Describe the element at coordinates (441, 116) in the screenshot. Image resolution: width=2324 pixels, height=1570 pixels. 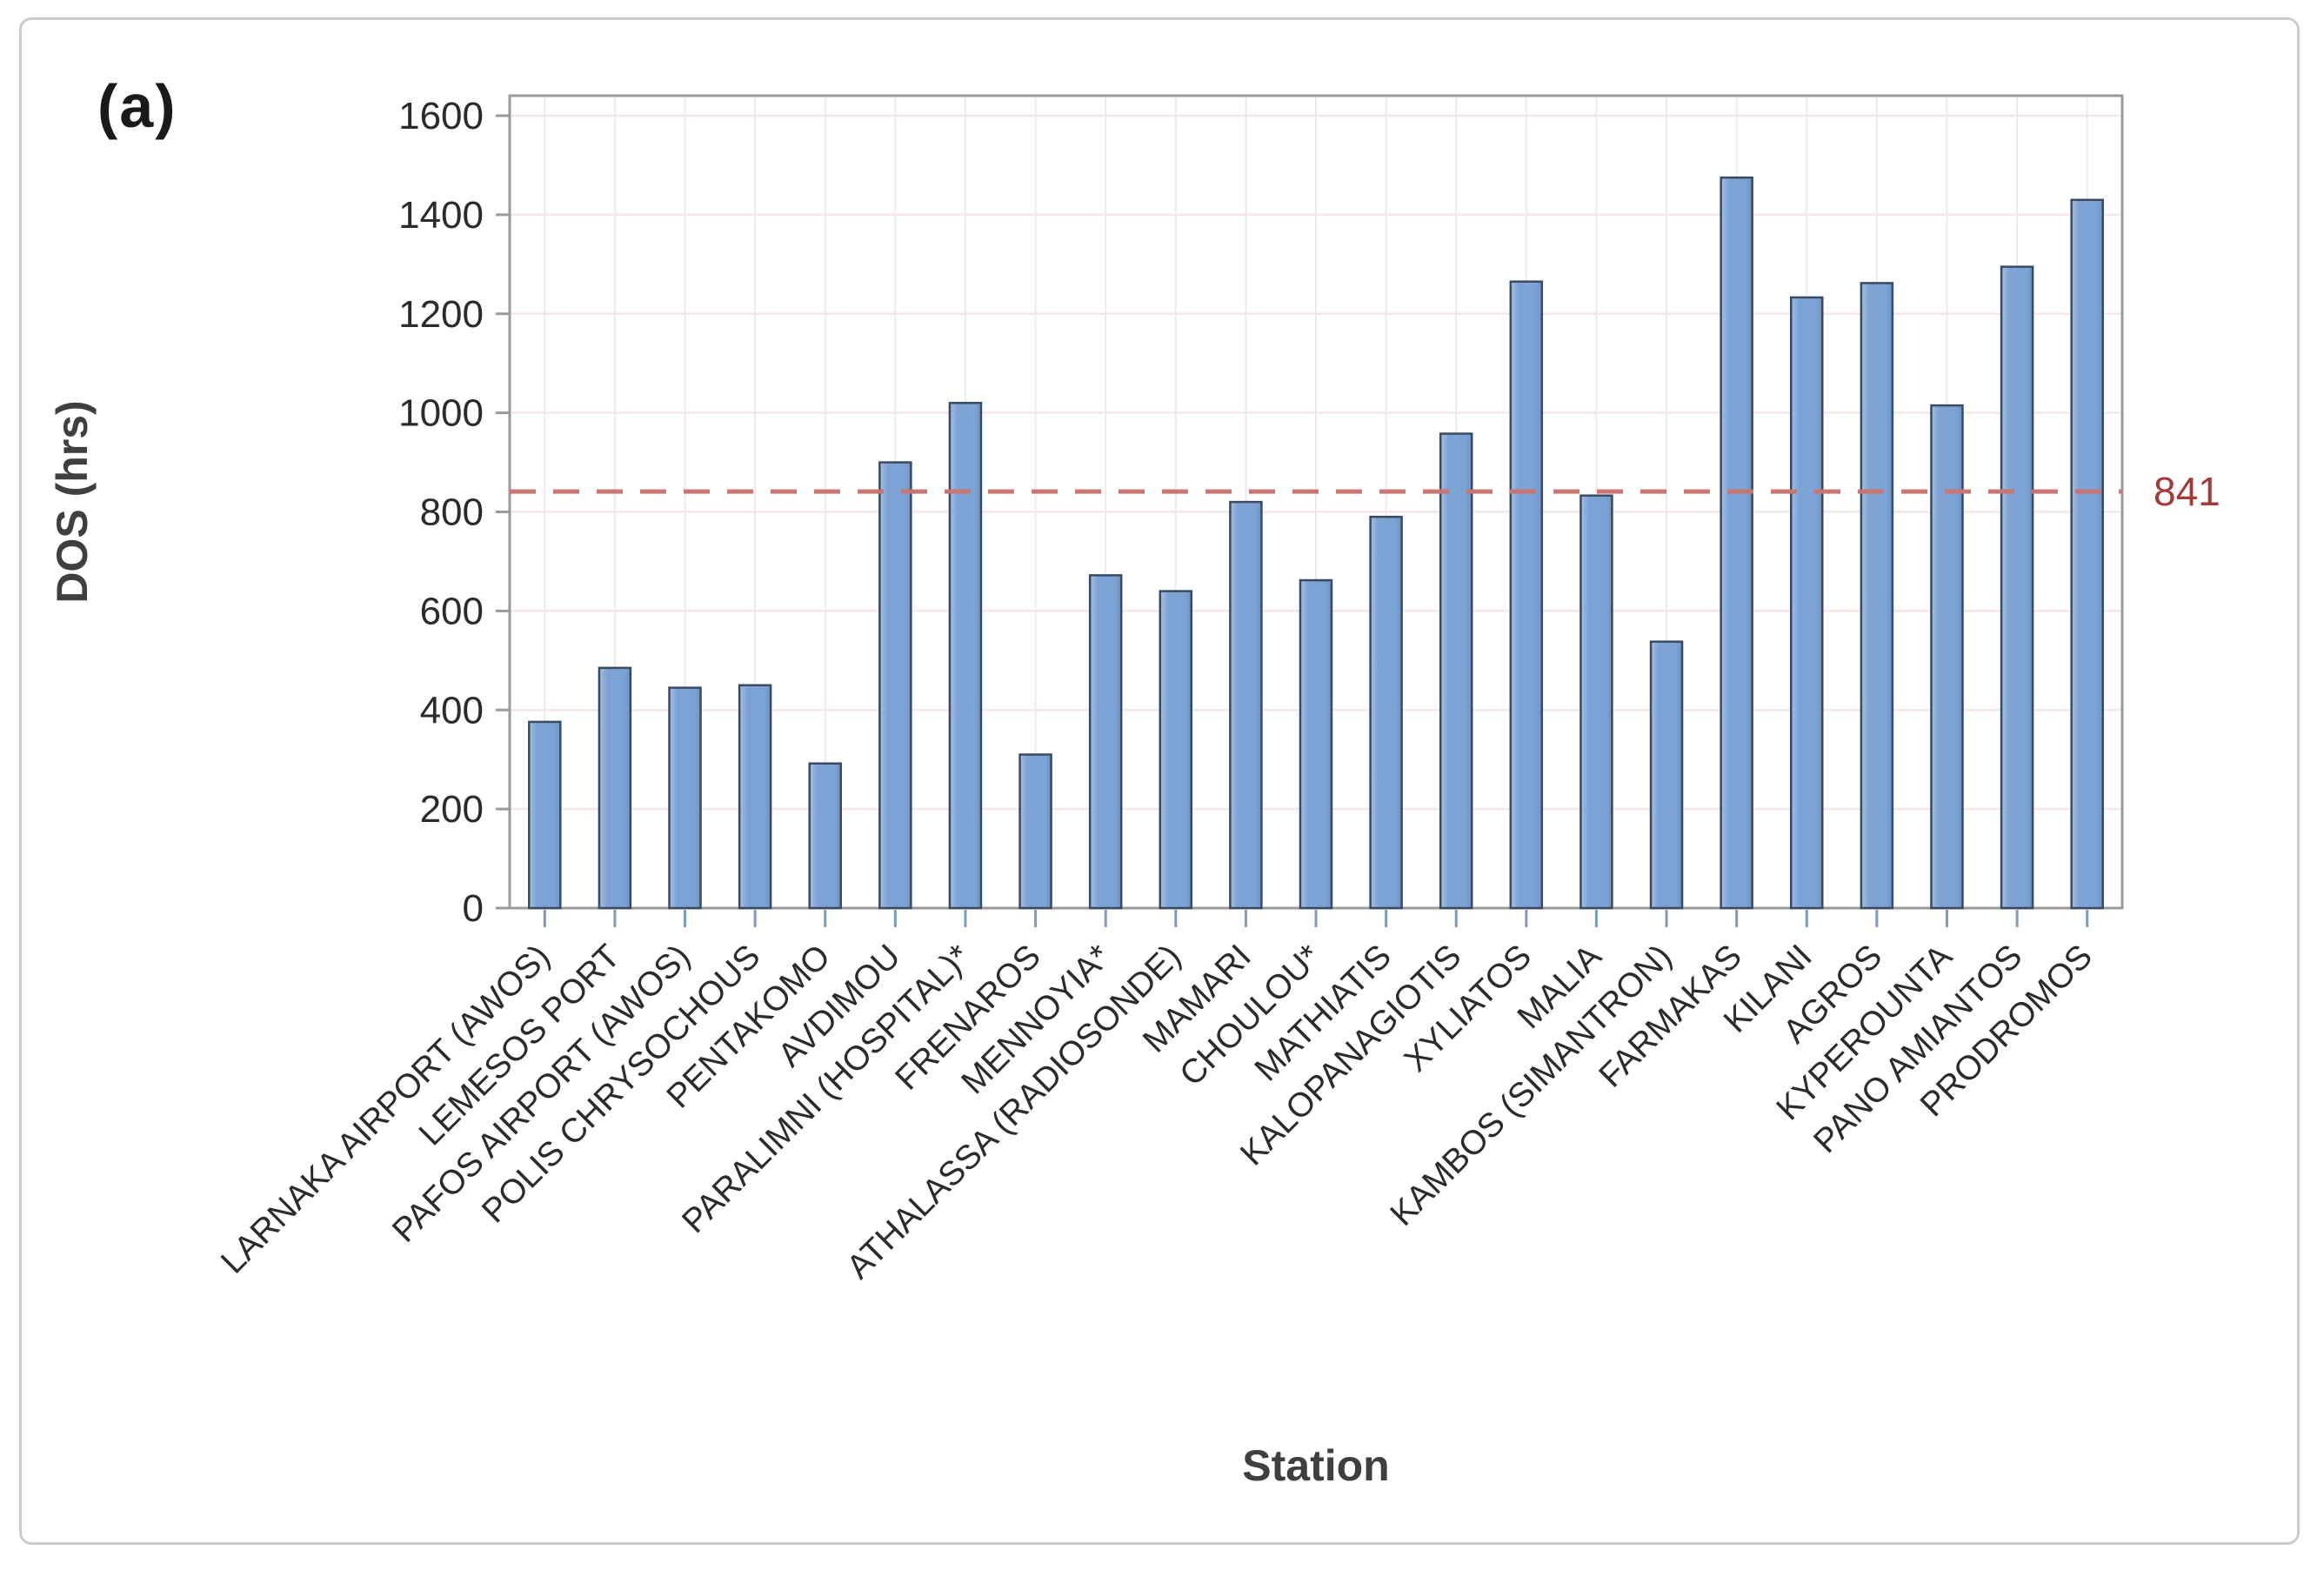
I see `y-tick-label: 1600` at that location.